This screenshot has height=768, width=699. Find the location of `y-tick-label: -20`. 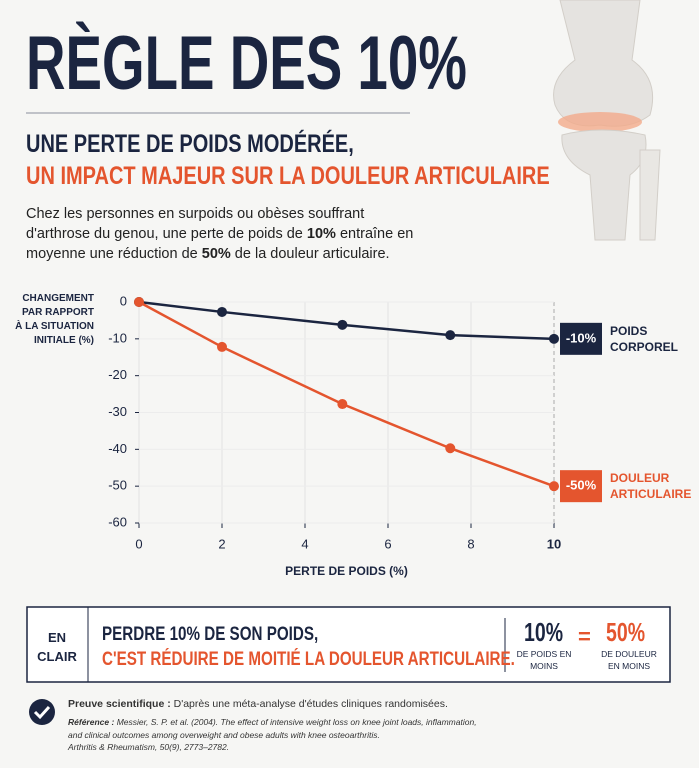

y-tick-label: -20 is located at coordinates (117, 374).